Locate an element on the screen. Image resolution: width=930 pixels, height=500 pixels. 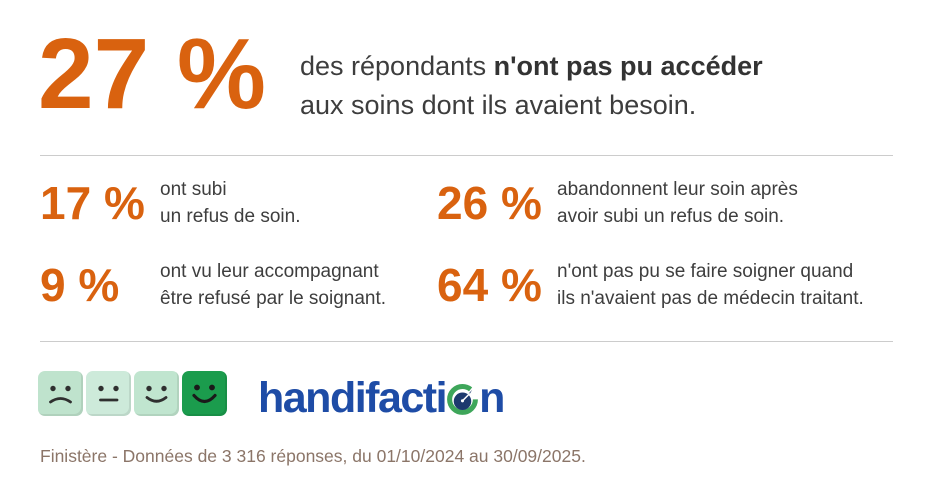
sad-face-icon is located at coordinates (60, 393).